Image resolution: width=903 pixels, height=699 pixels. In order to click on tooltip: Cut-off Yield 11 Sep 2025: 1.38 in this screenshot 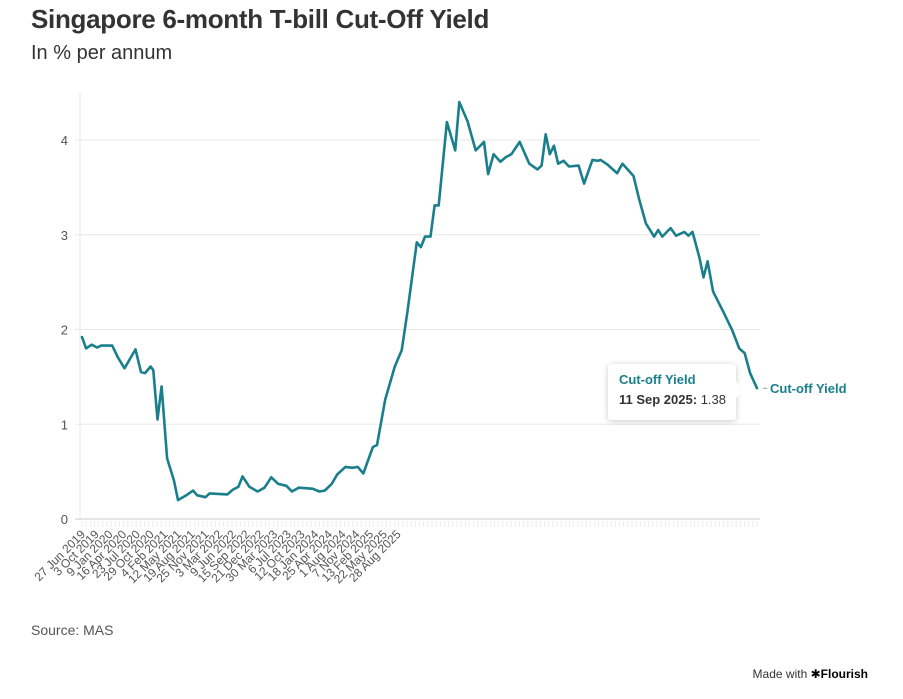, I will do `click(676, 392)`.